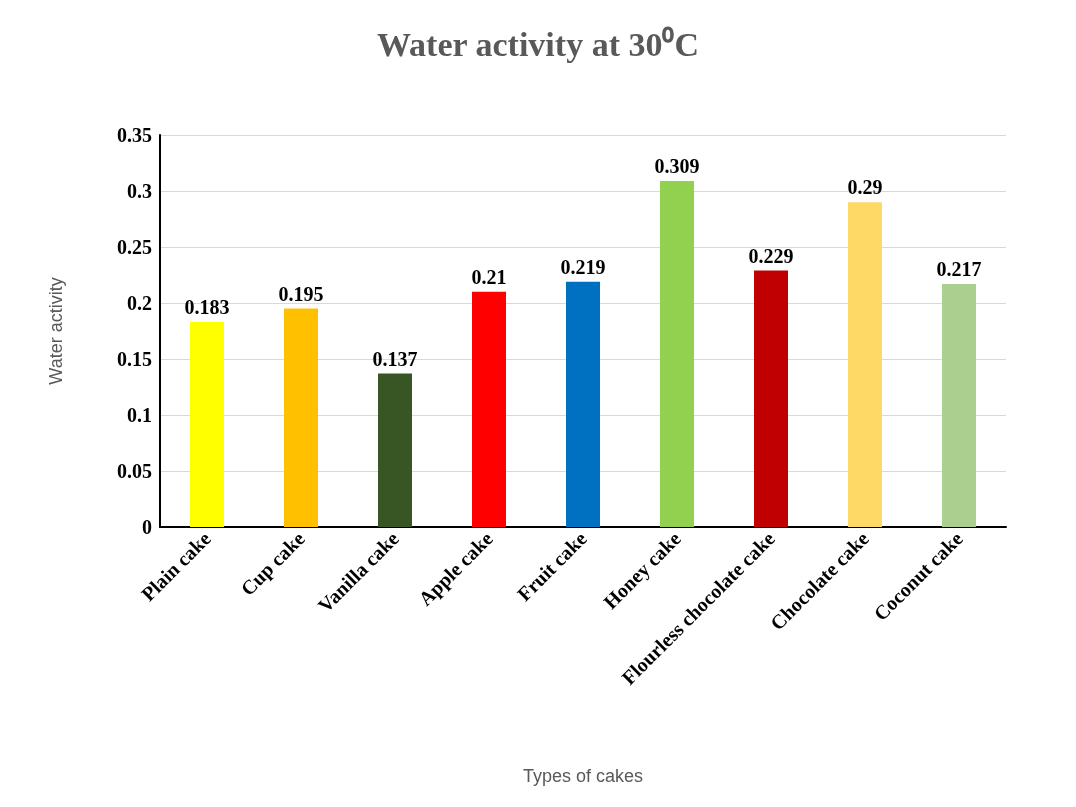  I want to click on data-label: 0.183, so click(207, 307).